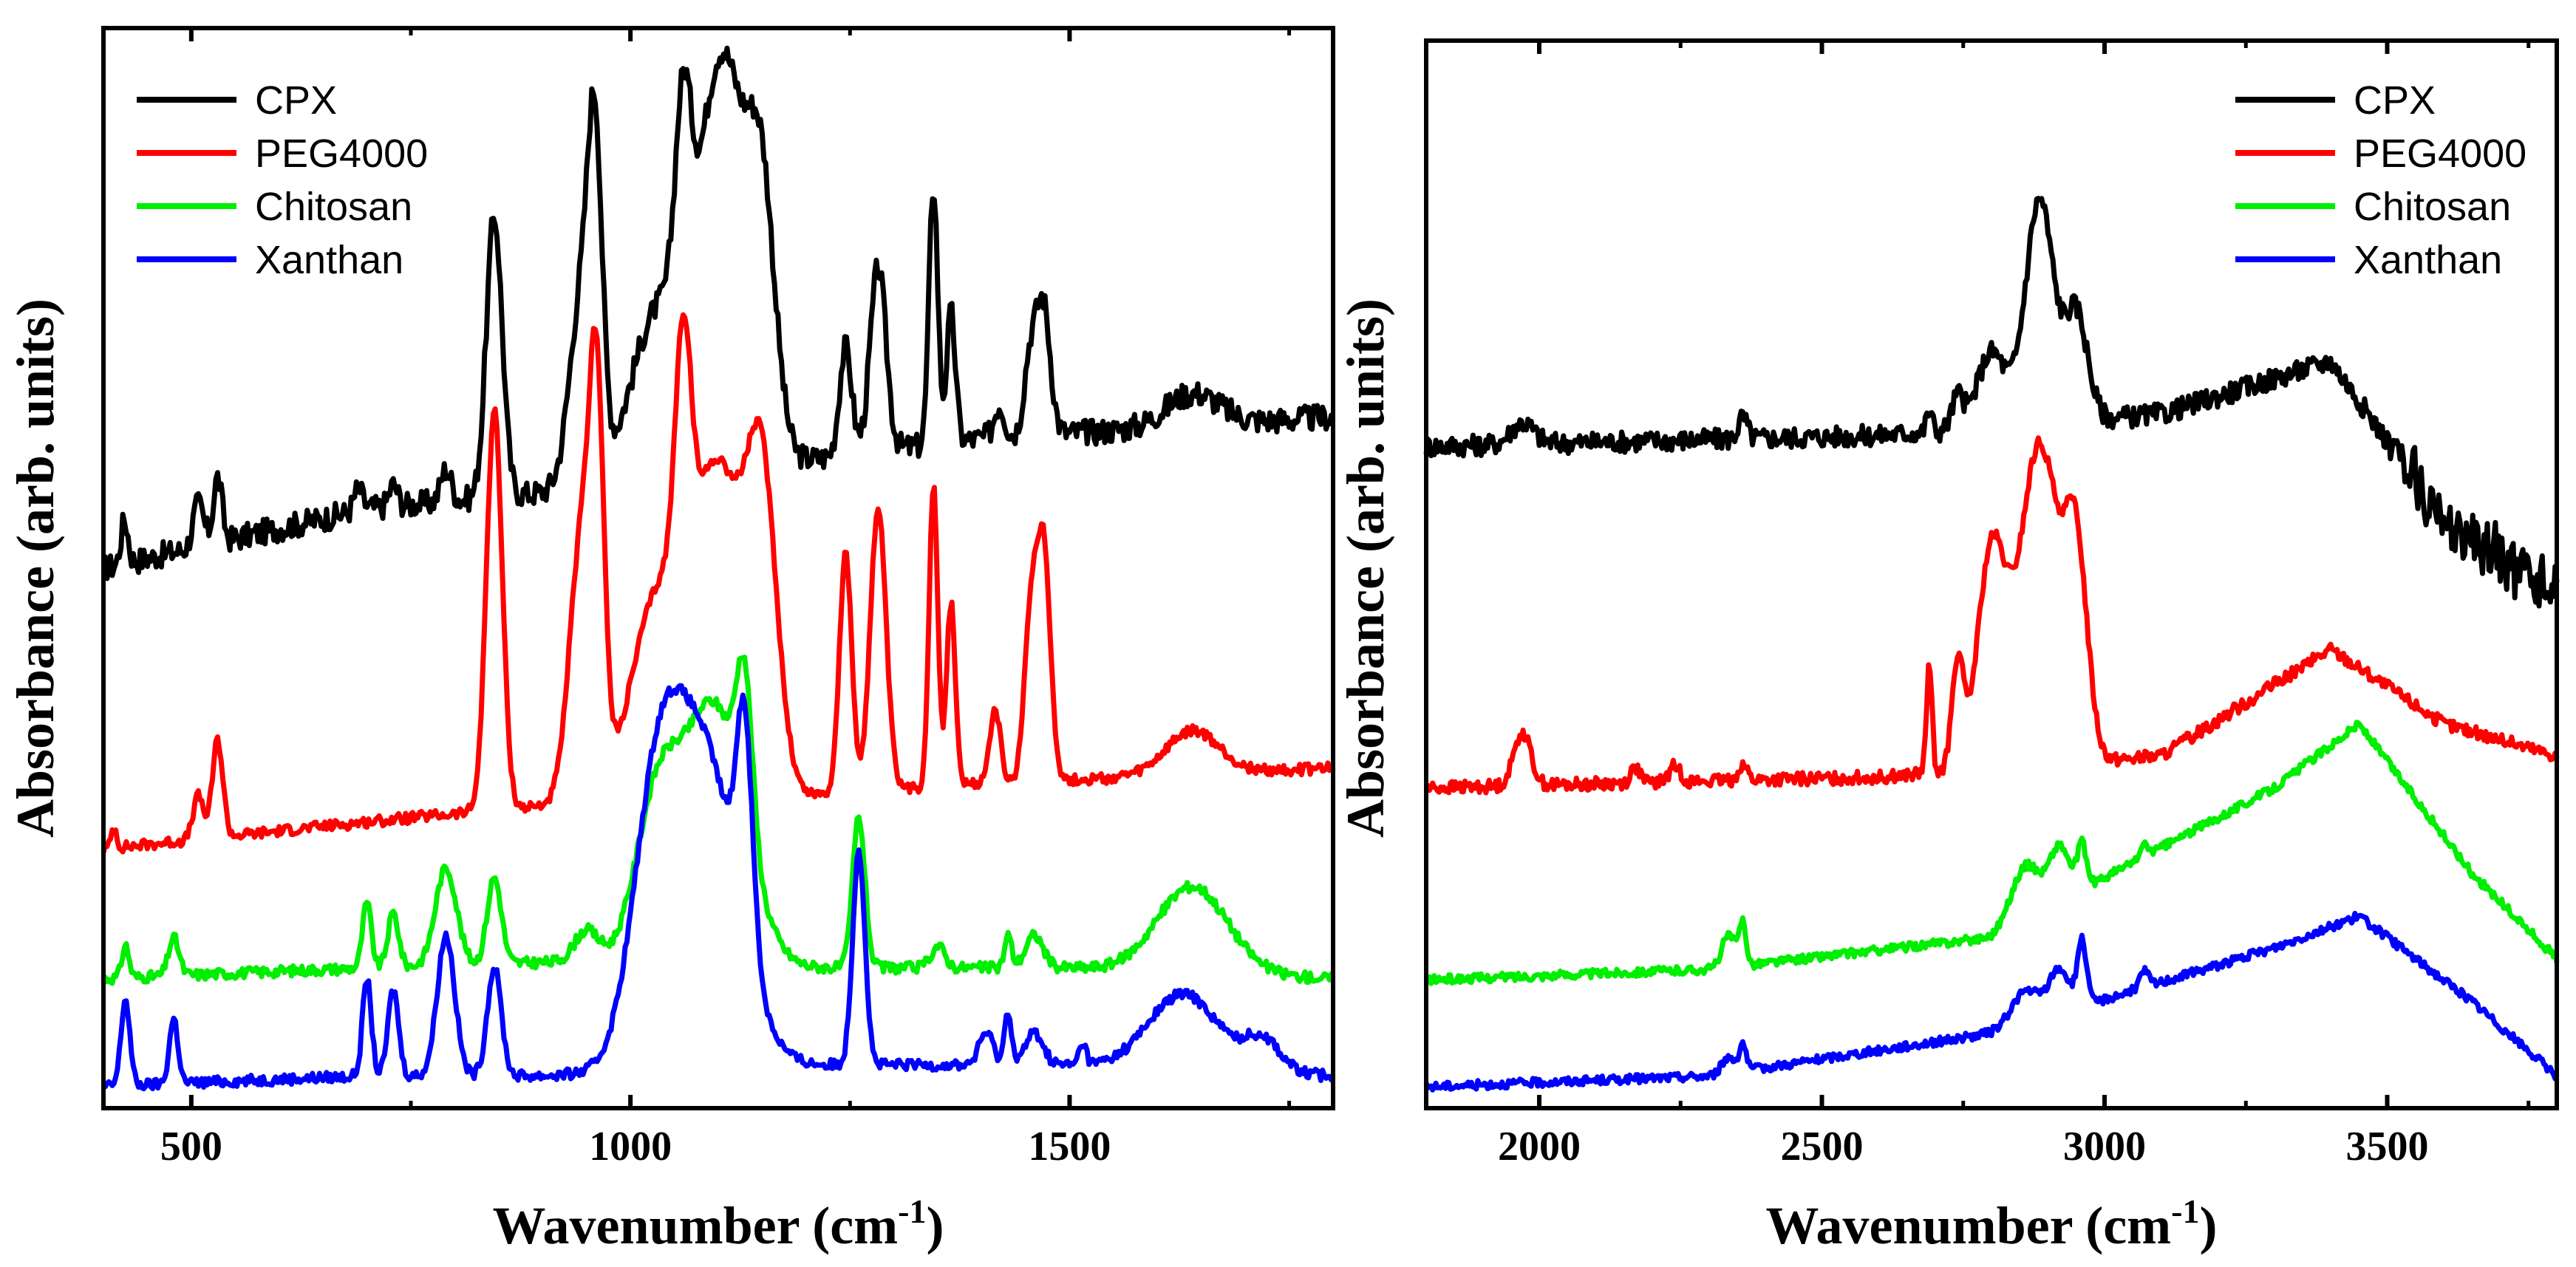 This screenshot has width=2576, height=1267. Describe the element at coordinates (2208, 1225) in the screenshot. I see `right-x-axis-title-close: )` at that location.